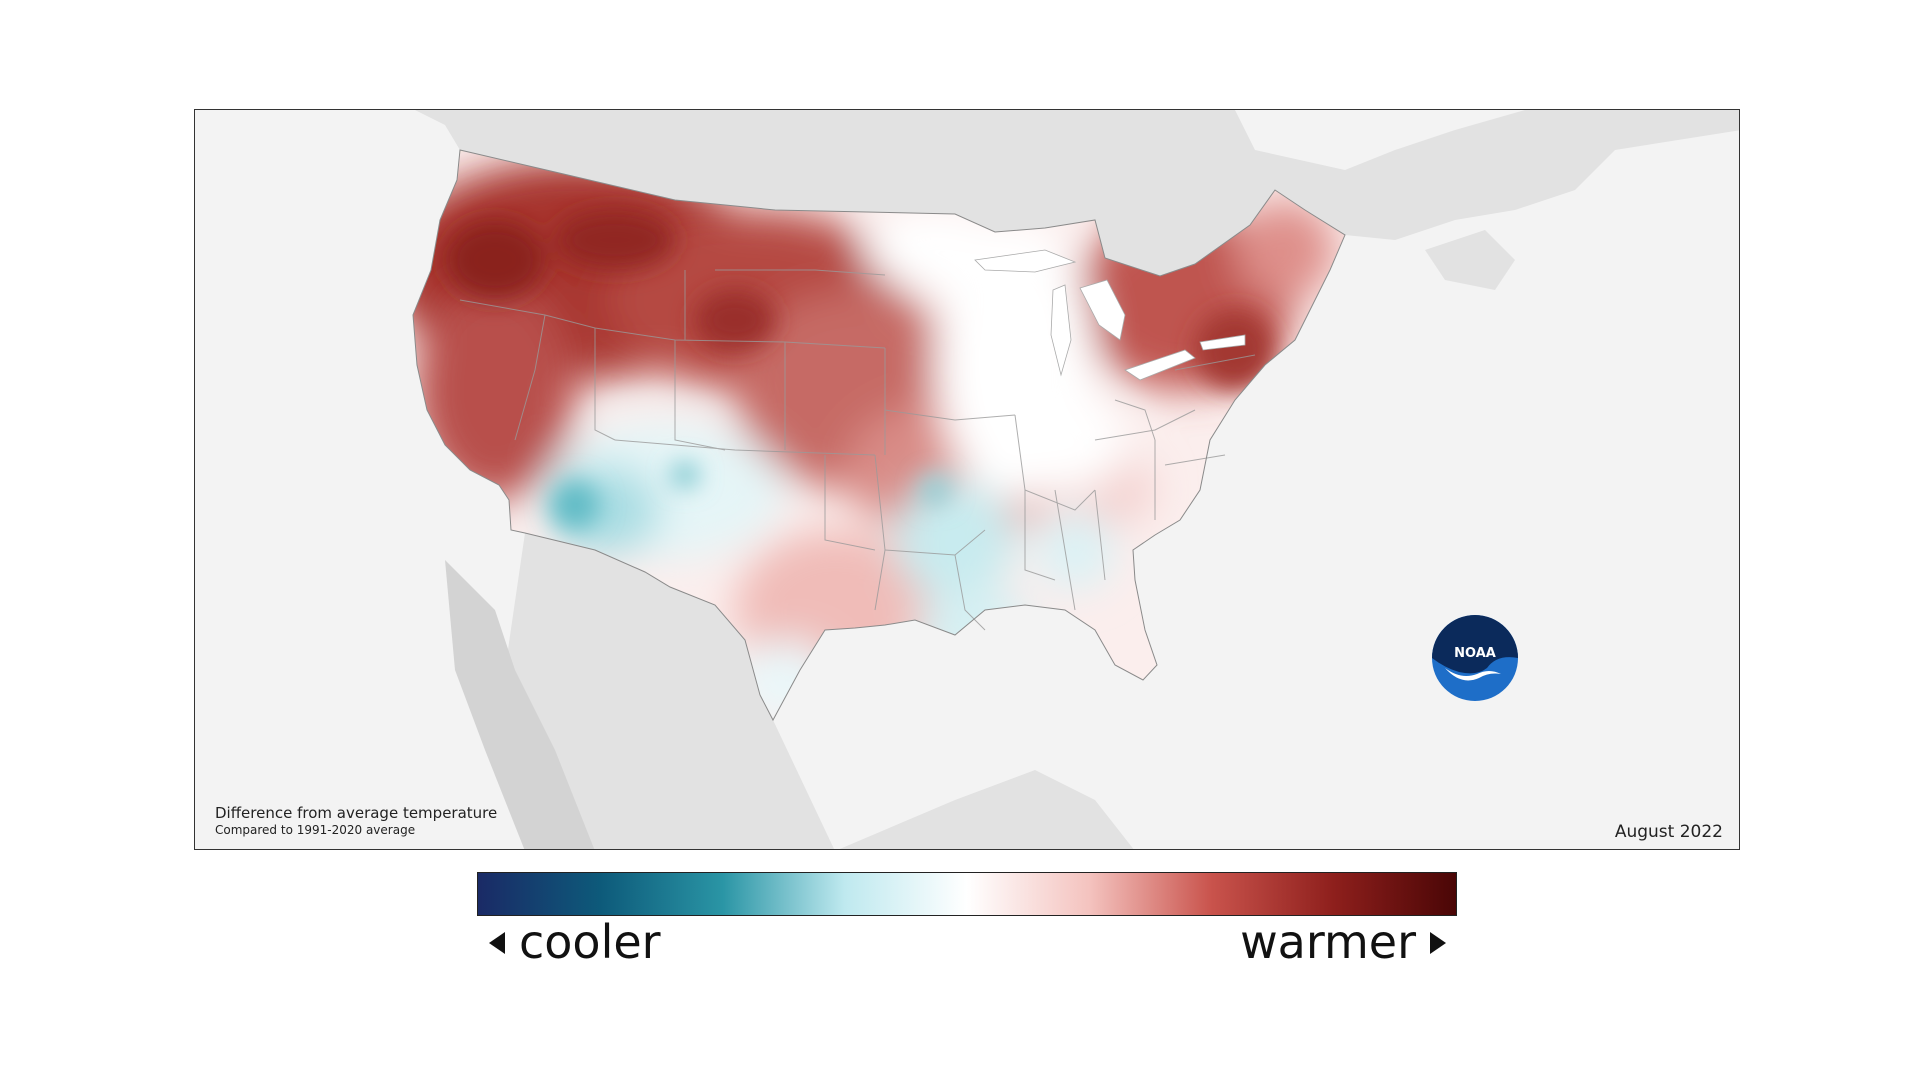 This screenshot has height=1080, width=1920. Describe the element at coordinates (1110, 315) in the screenshot. I see `great-lakes` at that location.